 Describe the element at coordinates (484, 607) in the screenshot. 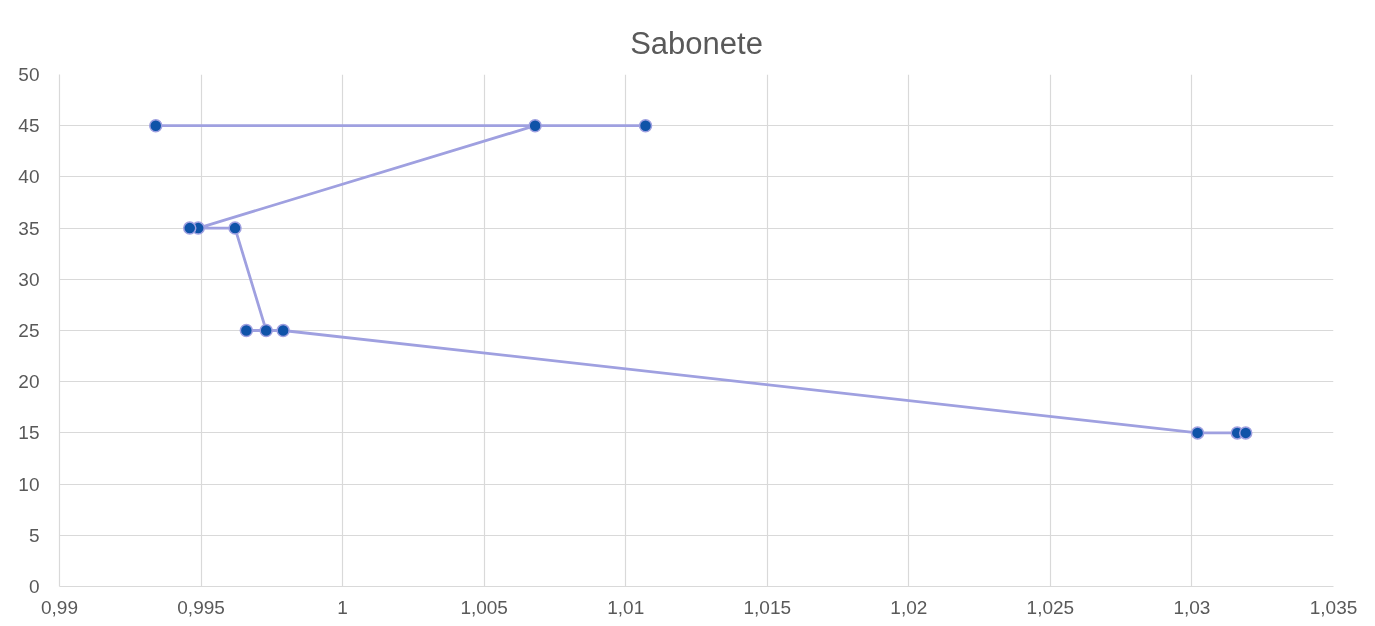

I see `x-tick-label: 1,005` at that location.